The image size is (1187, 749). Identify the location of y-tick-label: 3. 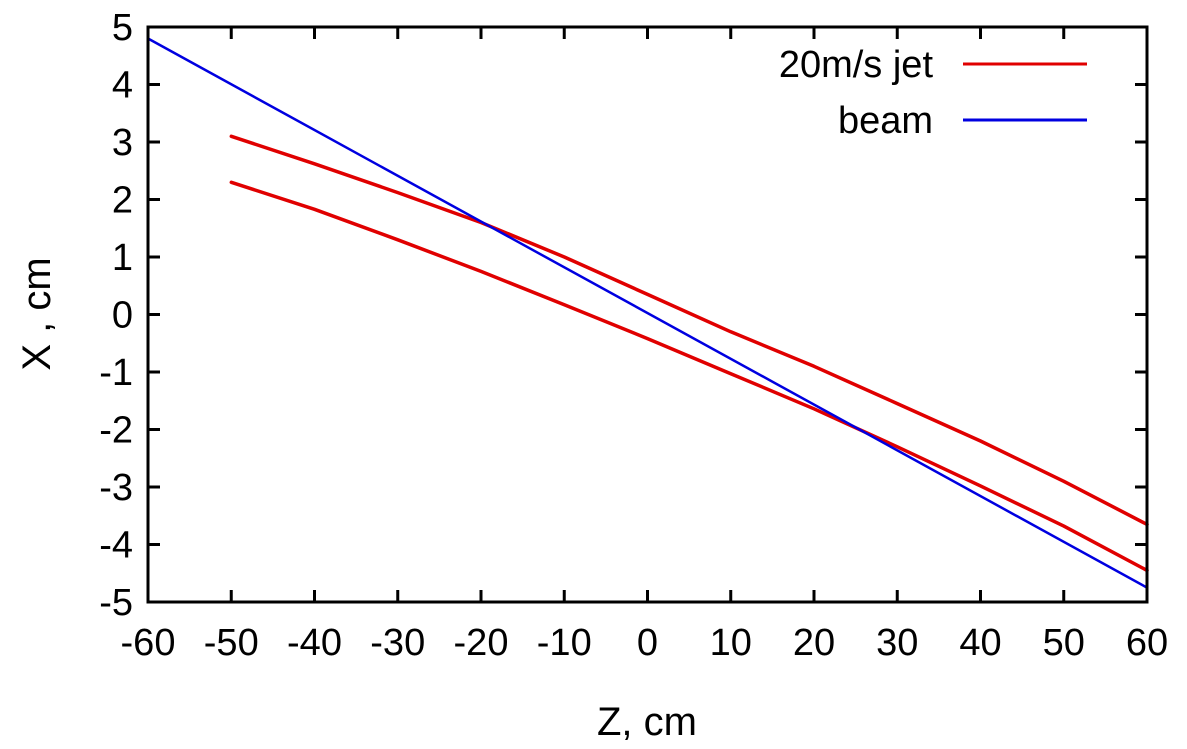
(122, 143).